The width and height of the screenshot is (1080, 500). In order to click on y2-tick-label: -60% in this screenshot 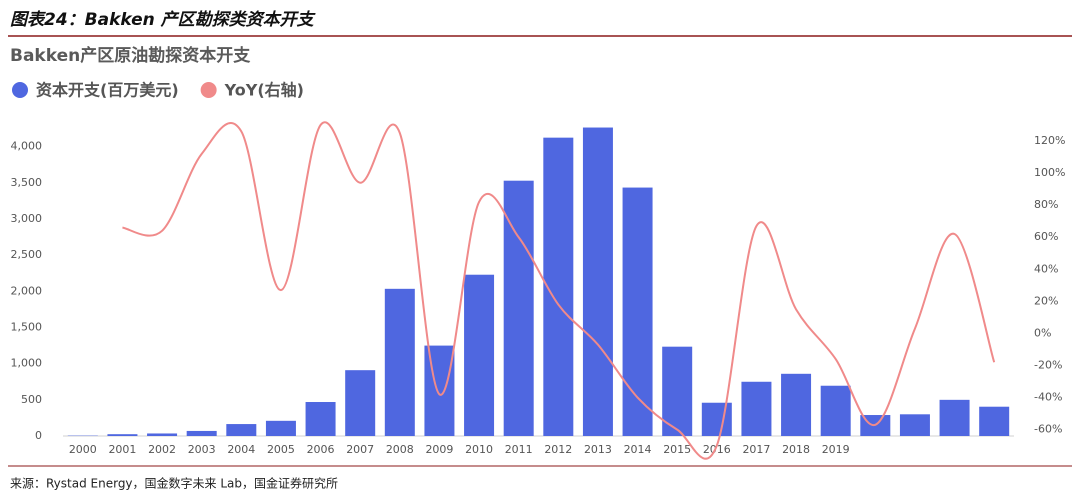, I will do `click(1048, 429)`.